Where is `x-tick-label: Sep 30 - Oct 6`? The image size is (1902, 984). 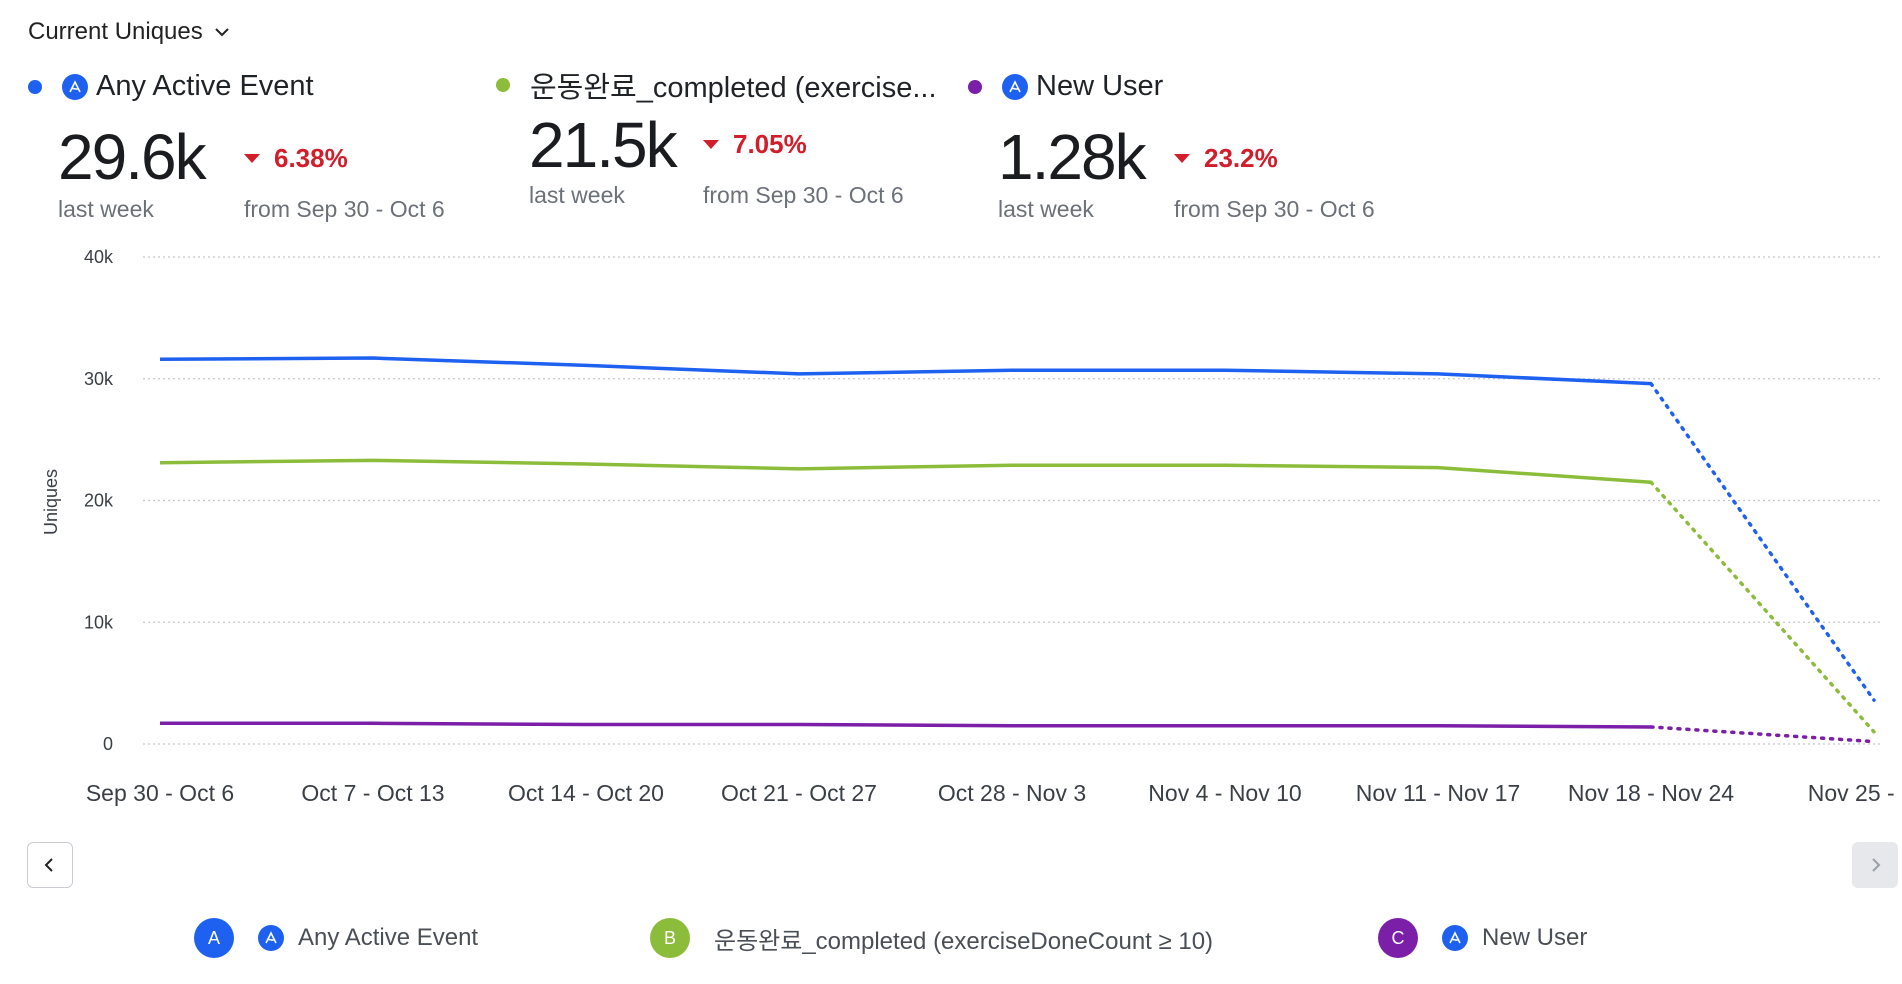
x-tick-label: Sep 30 - Oct 6 is located at coordinates (160, 793).